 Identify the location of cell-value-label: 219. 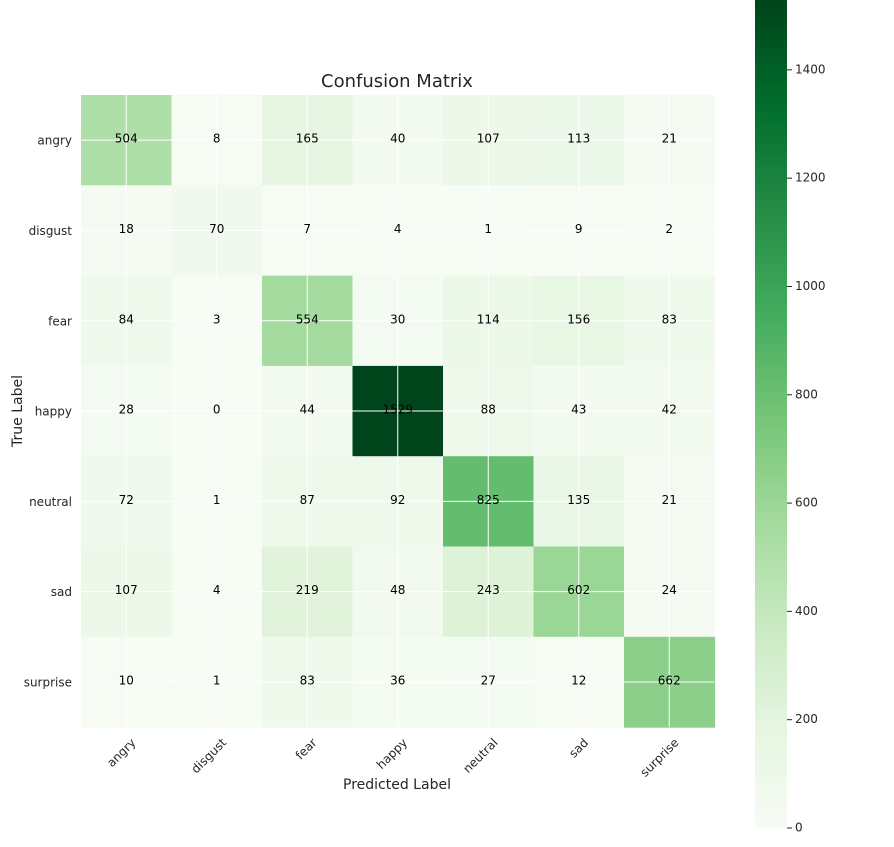
(307, 590).